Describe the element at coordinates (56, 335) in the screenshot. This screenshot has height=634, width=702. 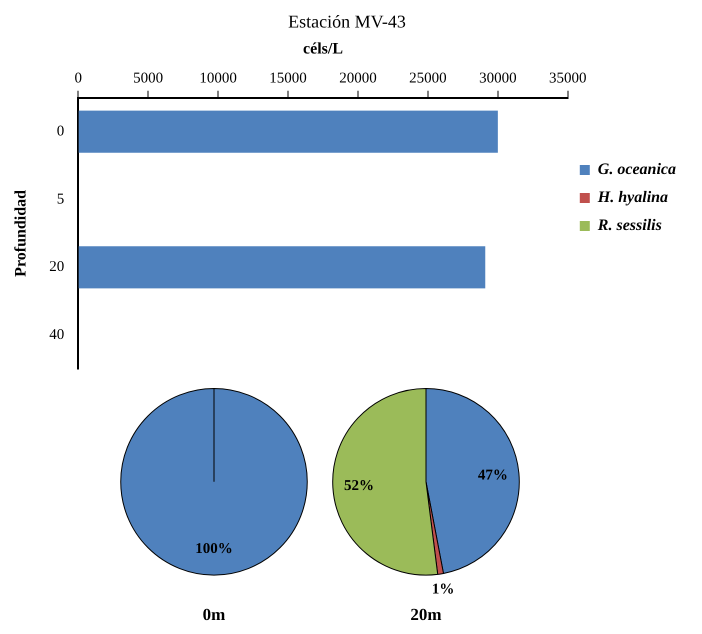
I see `y-tick-label: 40` at that location.